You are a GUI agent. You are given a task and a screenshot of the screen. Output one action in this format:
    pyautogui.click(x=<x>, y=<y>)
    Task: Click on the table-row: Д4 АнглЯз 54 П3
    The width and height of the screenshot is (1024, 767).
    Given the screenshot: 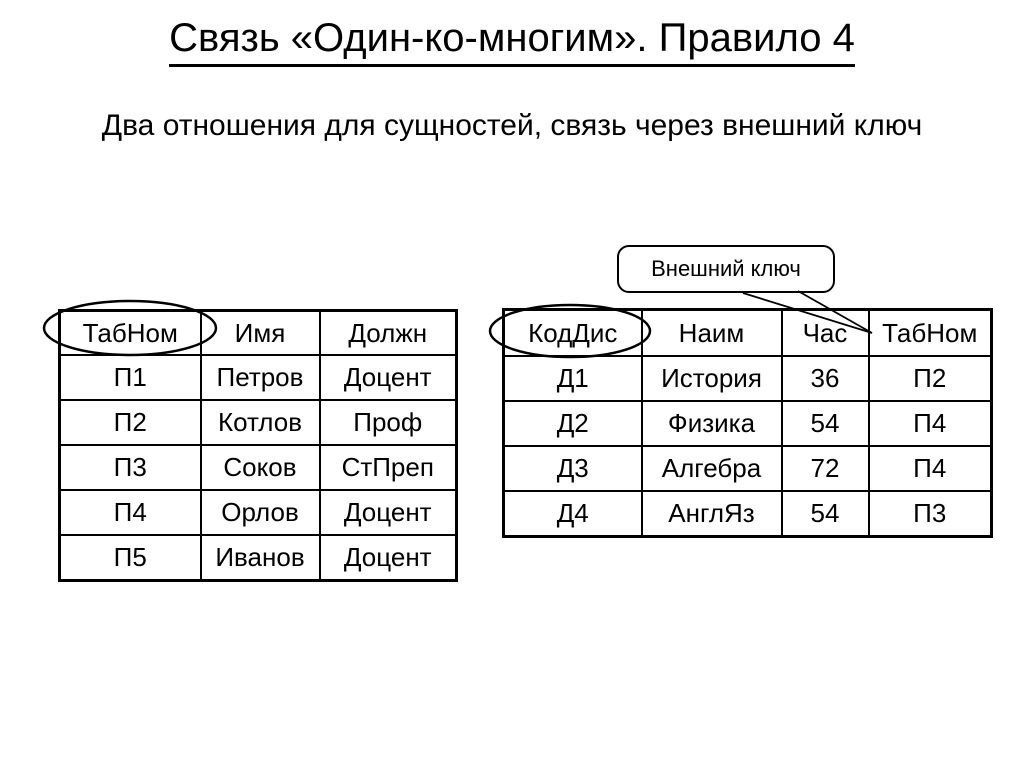 What is the action you would take?
    pyautogui.click(x=747, y=514)
    